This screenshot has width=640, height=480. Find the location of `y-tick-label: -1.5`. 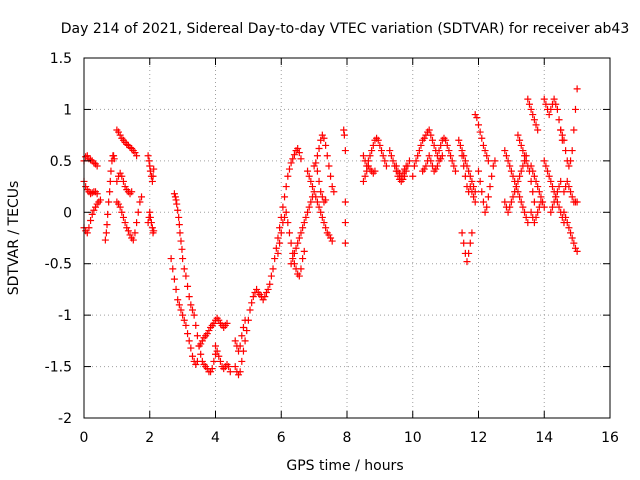

y-tick-label: -1.5 is located at coordinates (58, 368).